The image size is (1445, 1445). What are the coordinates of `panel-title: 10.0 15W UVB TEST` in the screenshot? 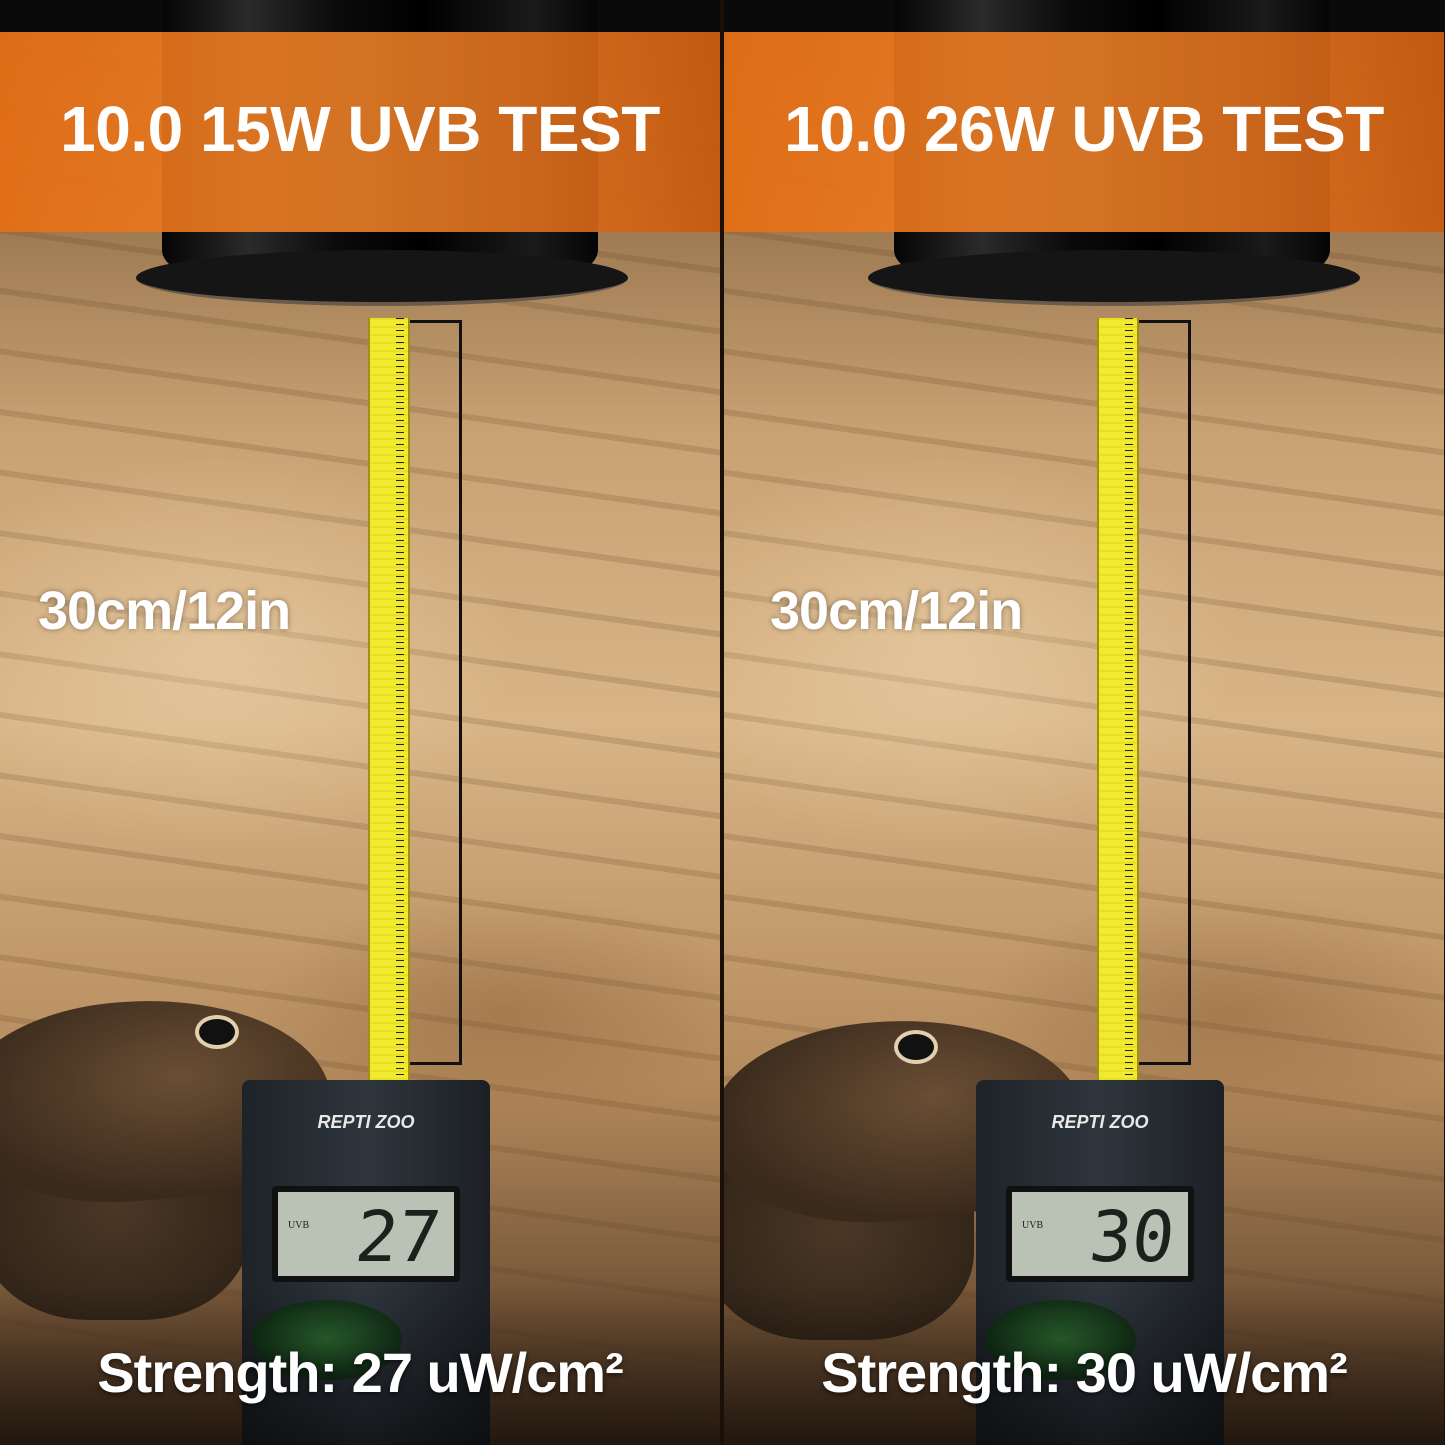 It's located at (360, 129).